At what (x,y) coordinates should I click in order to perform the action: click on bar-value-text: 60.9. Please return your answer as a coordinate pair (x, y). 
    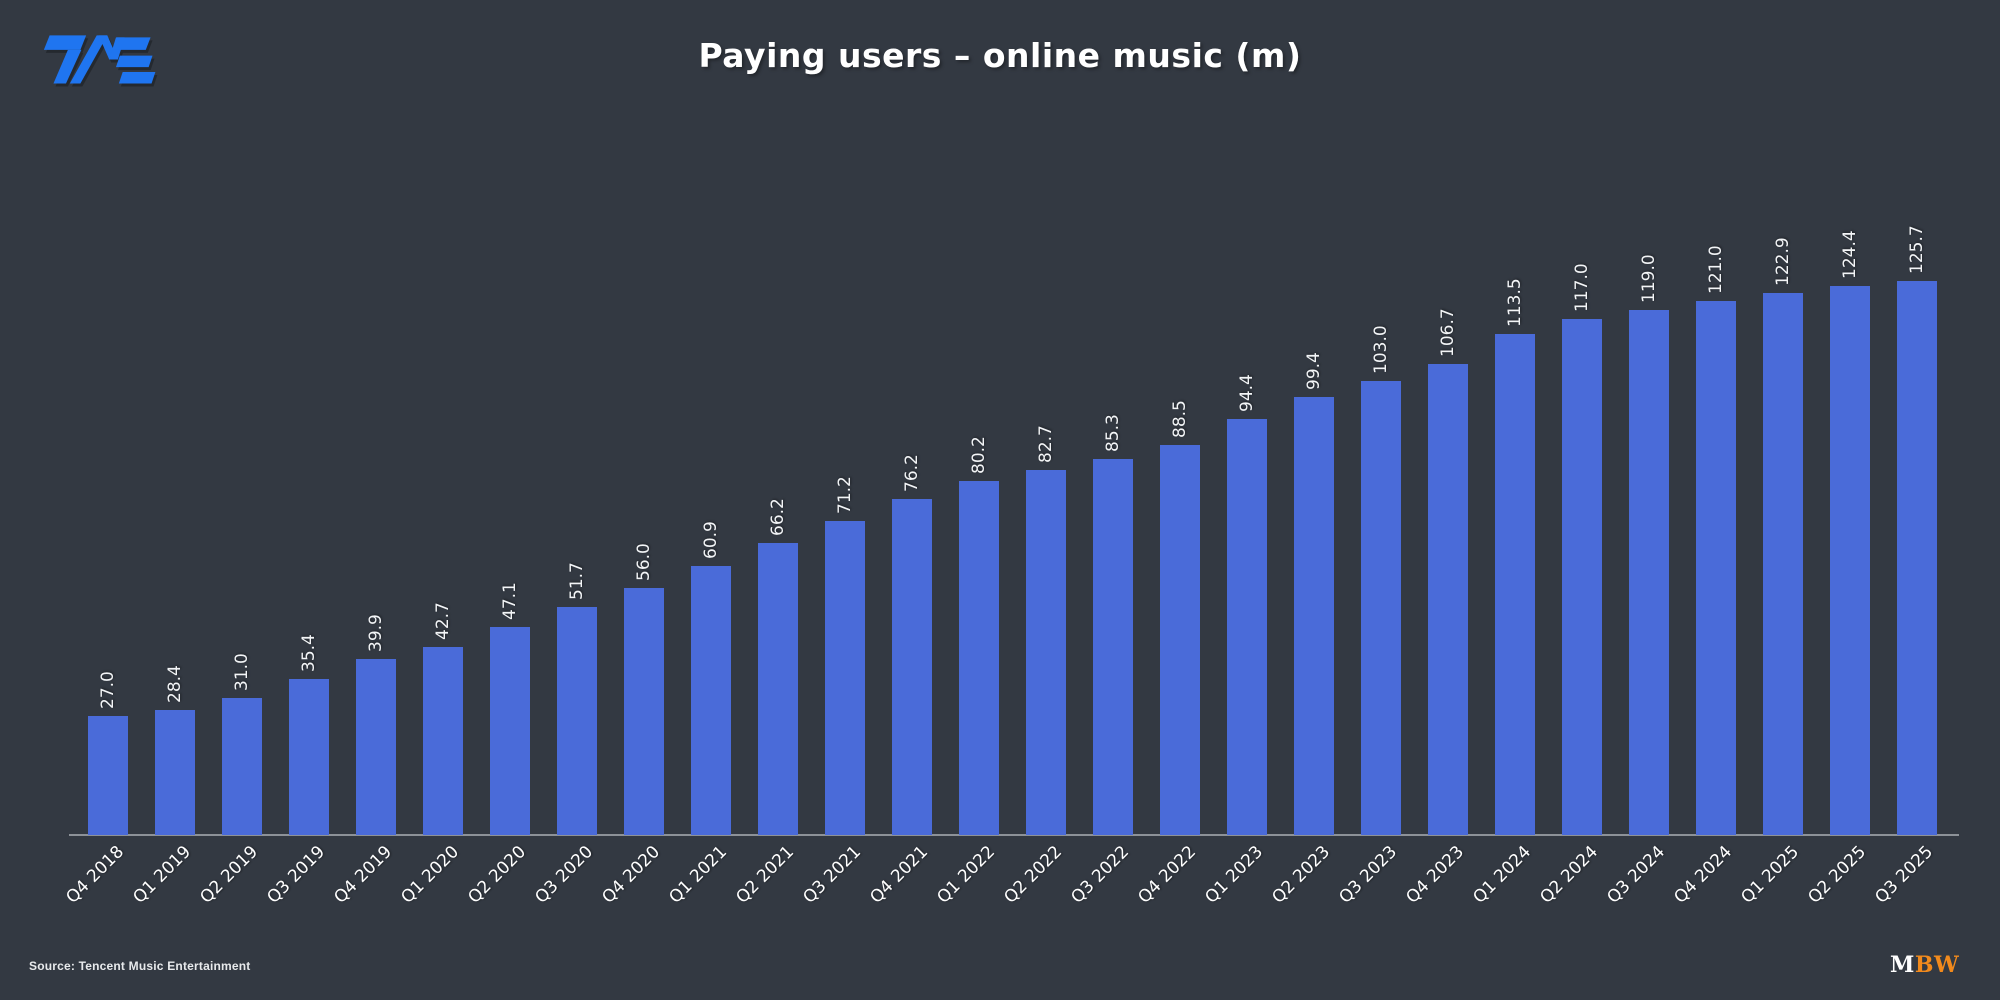
    Looking at the image, I should click on (710, 540).